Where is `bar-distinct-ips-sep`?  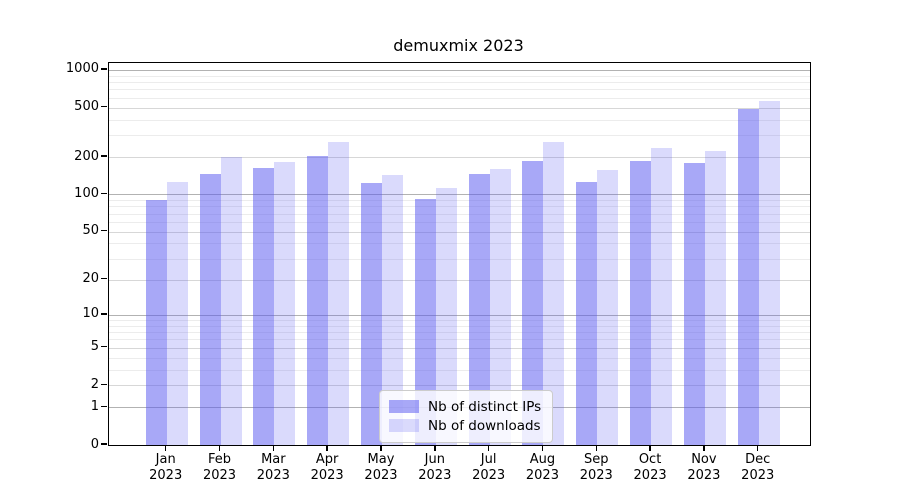 bar-distinct-ips-sep is located at coordinates (587, 313).